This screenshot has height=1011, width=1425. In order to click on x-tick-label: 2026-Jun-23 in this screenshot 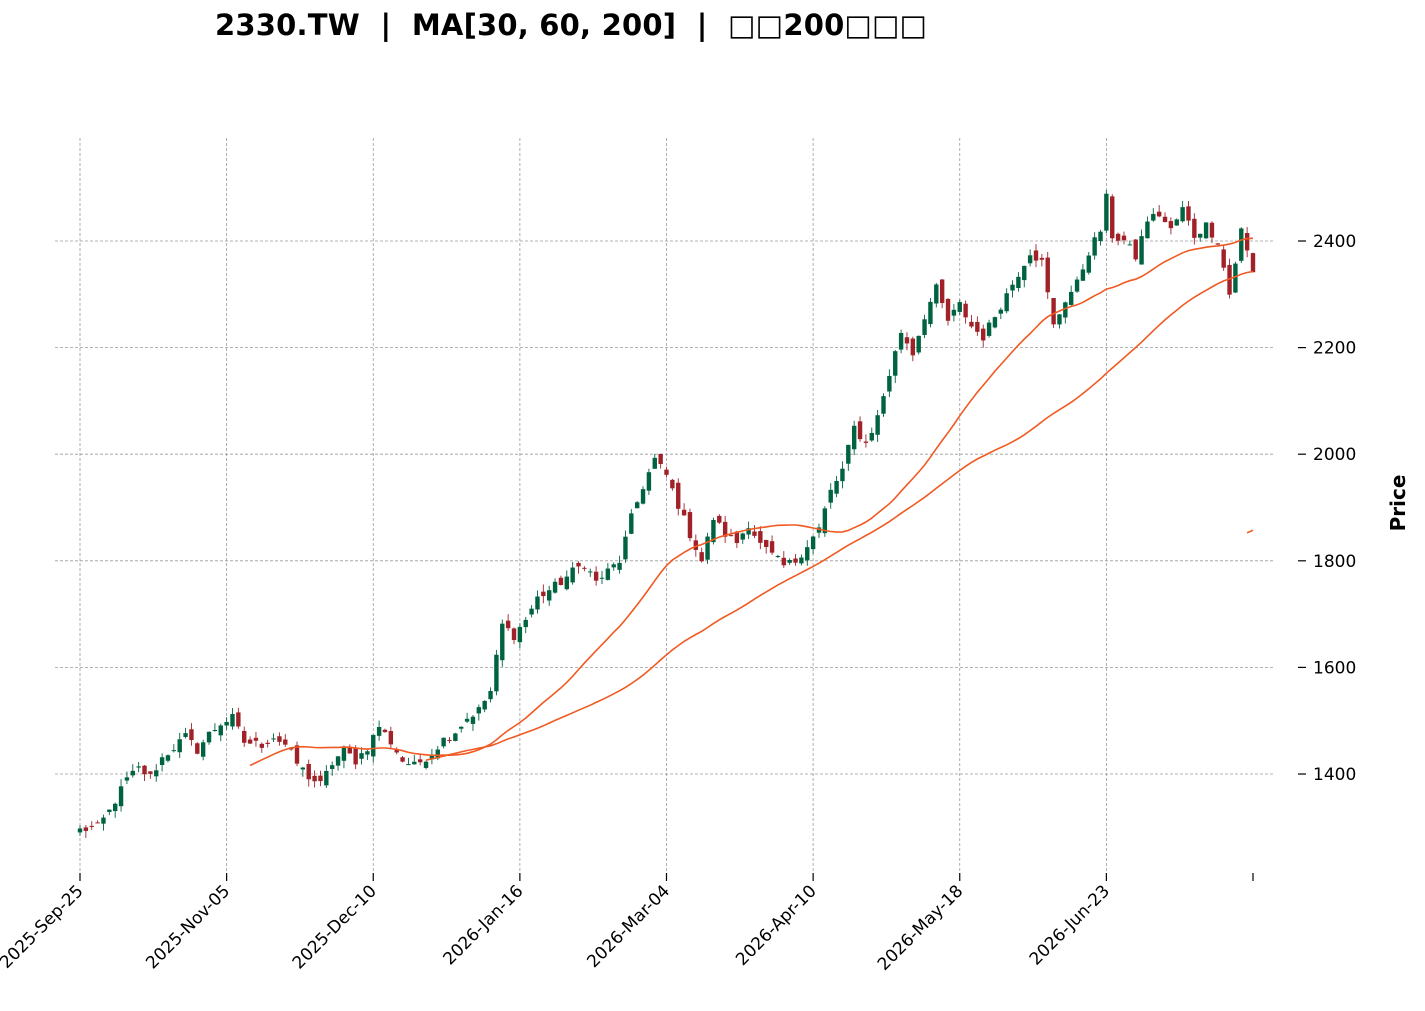, I will do `click(1070, 925)`.